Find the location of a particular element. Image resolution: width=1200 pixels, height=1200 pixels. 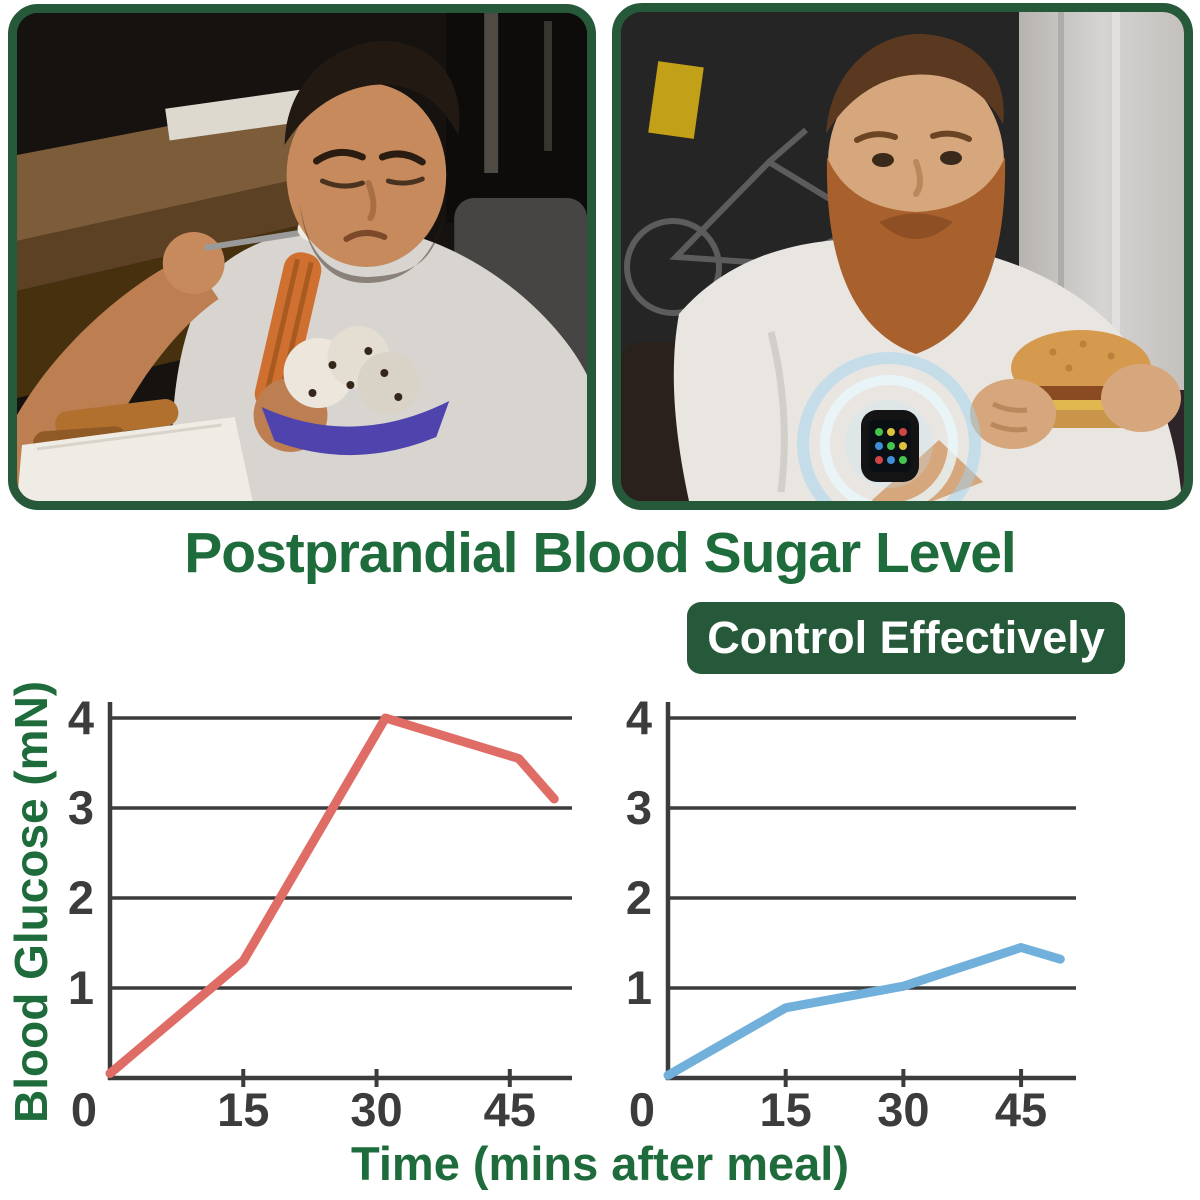

control-effectively-badge: Control Effectively is located at coordinates (906, 638).